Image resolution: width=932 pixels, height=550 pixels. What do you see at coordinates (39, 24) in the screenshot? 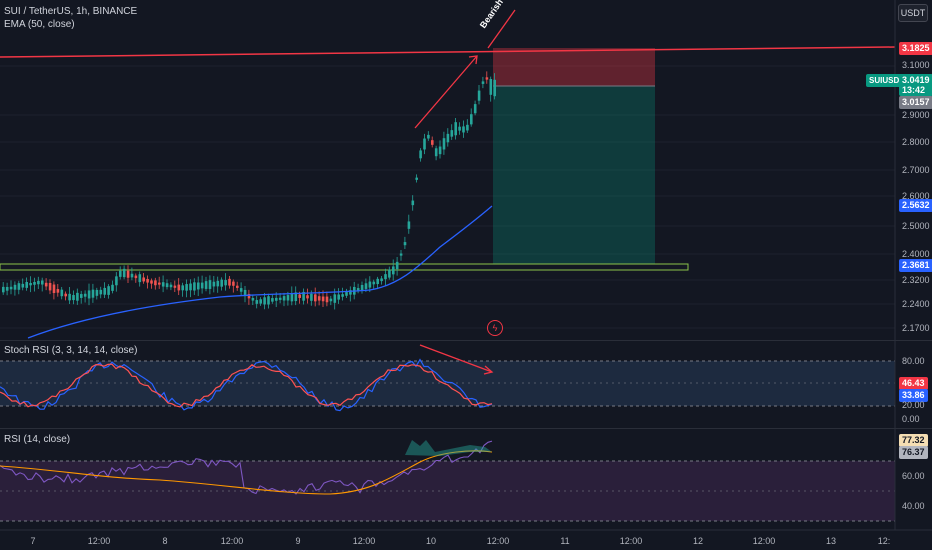
I see `ema-legend: EMA (50, close)` at bounding box center [39, 24].